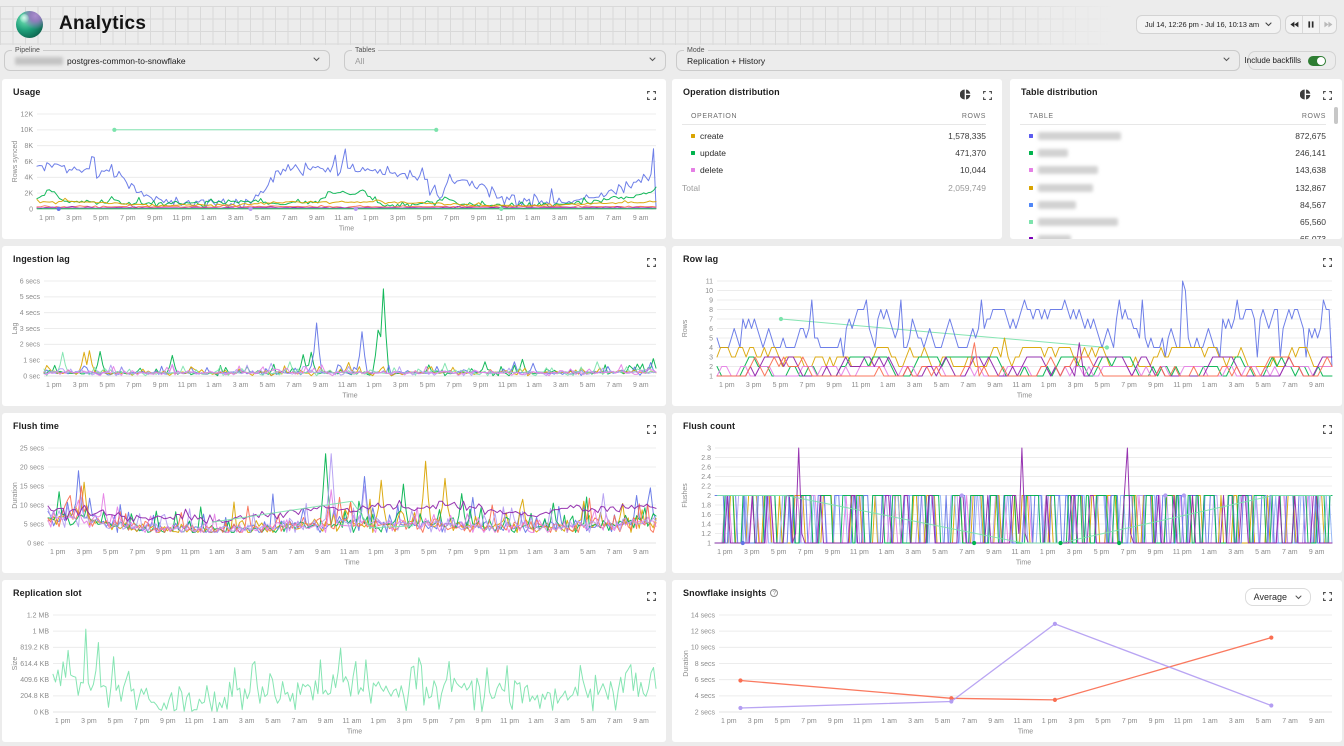 Image resolution: width=1344 pixels, height=746 pixels. Describe the element at coordinates (685, 495) in the screenshot. I see `svg-text: Flushes` at that location.